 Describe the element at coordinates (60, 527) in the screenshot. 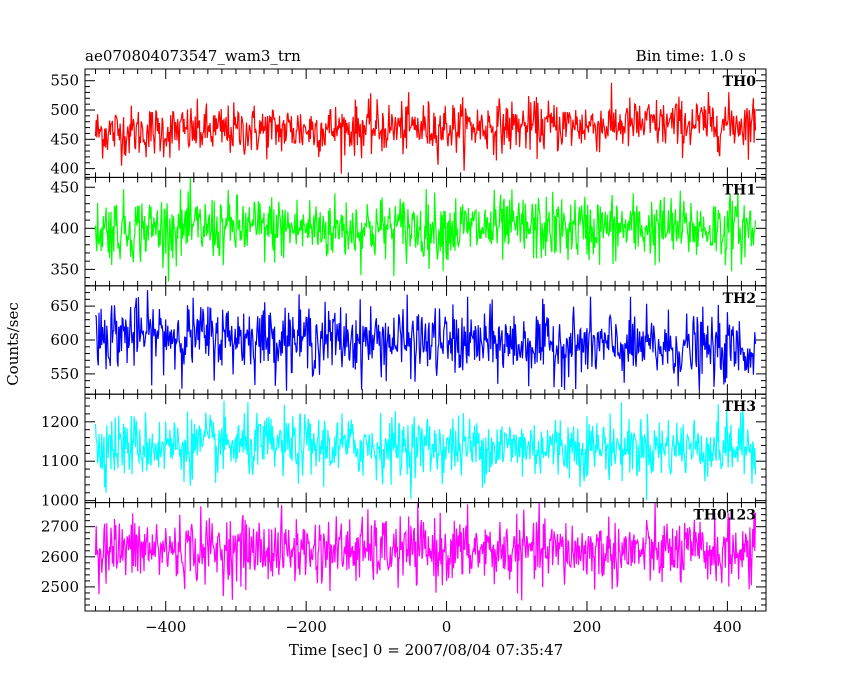

I see `y-tick-label: 2700` at that location.